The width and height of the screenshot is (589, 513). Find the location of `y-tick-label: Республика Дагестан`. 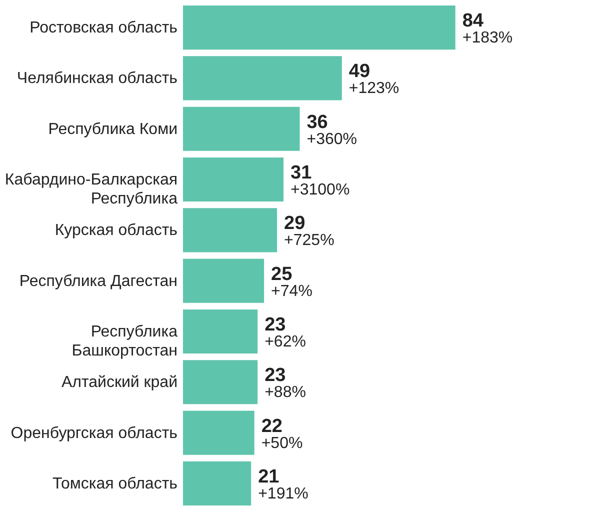

y-tick-label: Республика Дагестан is located at coordinates (98, 281).